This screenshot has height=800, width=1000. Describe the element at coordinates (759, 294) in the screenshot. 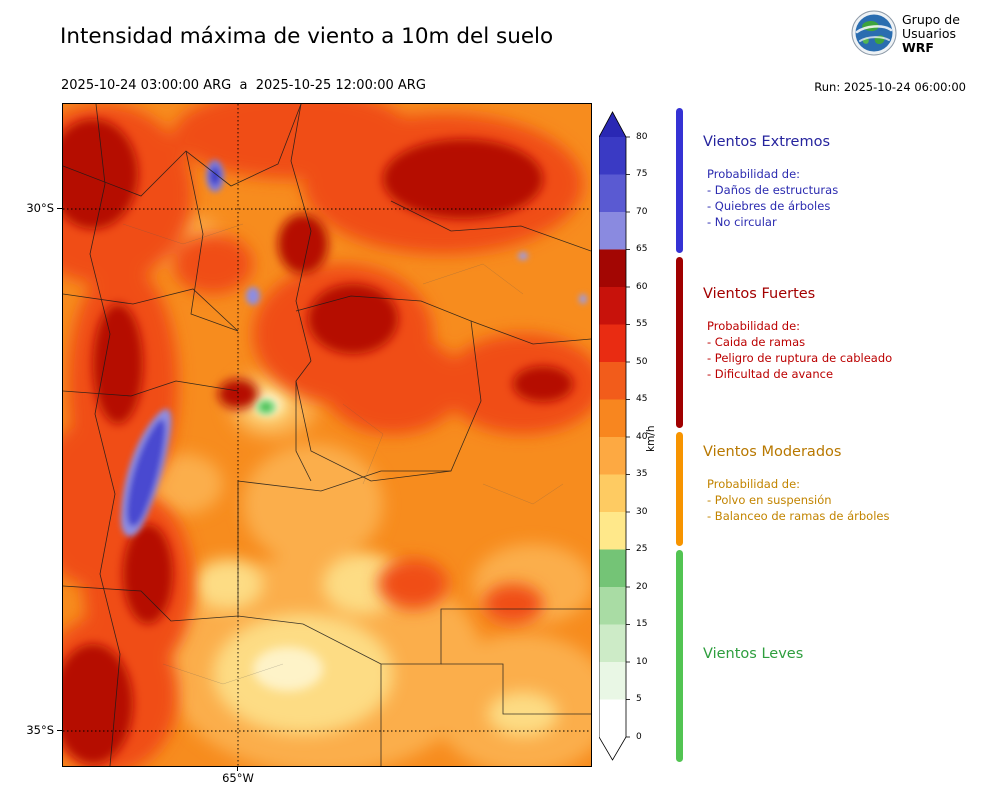

I see `legend-title-fuertes: Vientos Fuertes` at that location.